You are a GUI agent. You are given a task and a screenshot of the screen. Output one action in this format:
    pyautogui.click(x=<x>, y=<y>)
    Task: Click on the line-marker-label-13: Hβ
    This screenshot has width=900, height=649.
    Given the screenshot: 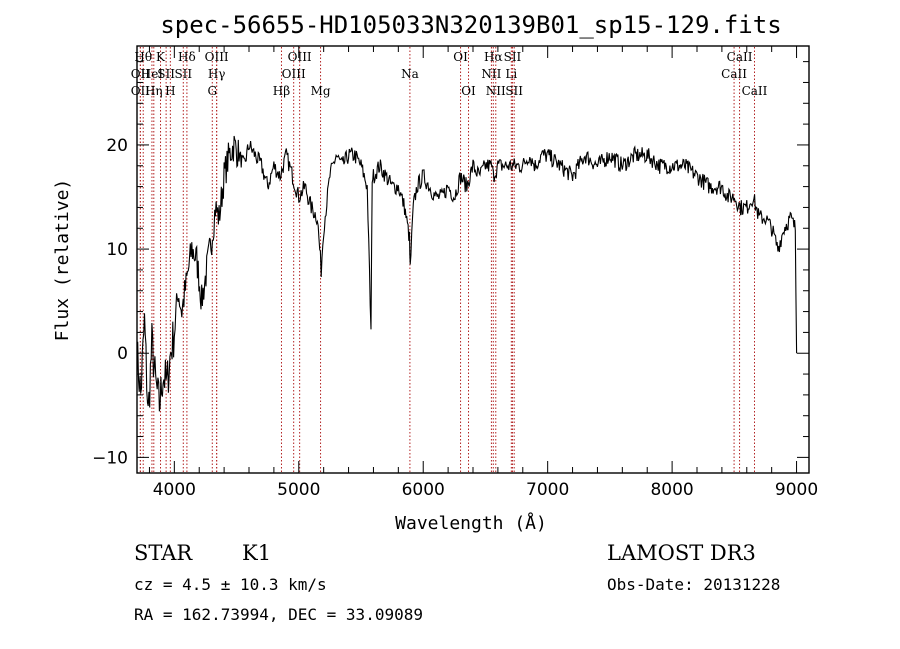 What is the action you would take?
    pyautogui.click(x=281, y=91)
    